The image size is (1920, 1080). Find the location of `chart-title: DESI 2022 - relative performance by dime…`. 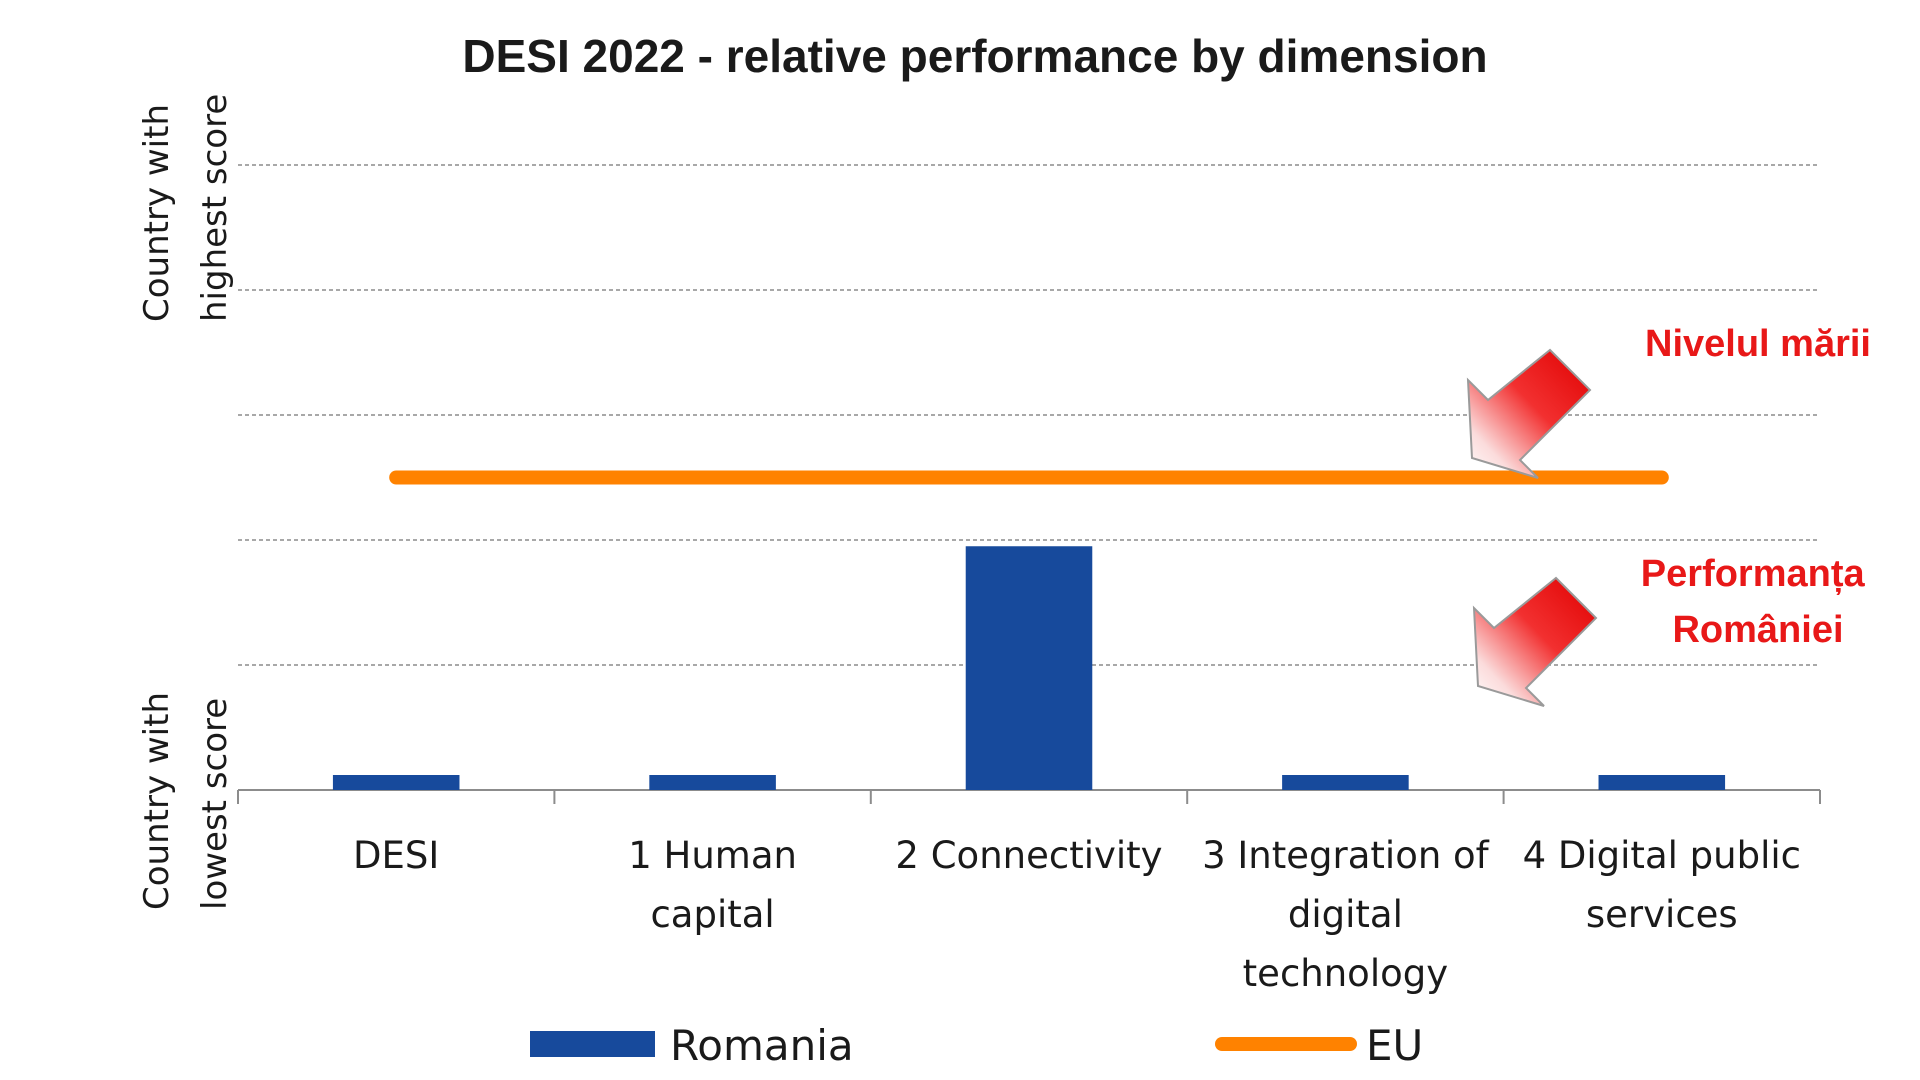

chart-title: DESI 2022 - relative performance by dime… is located at coordinates (974, 56).